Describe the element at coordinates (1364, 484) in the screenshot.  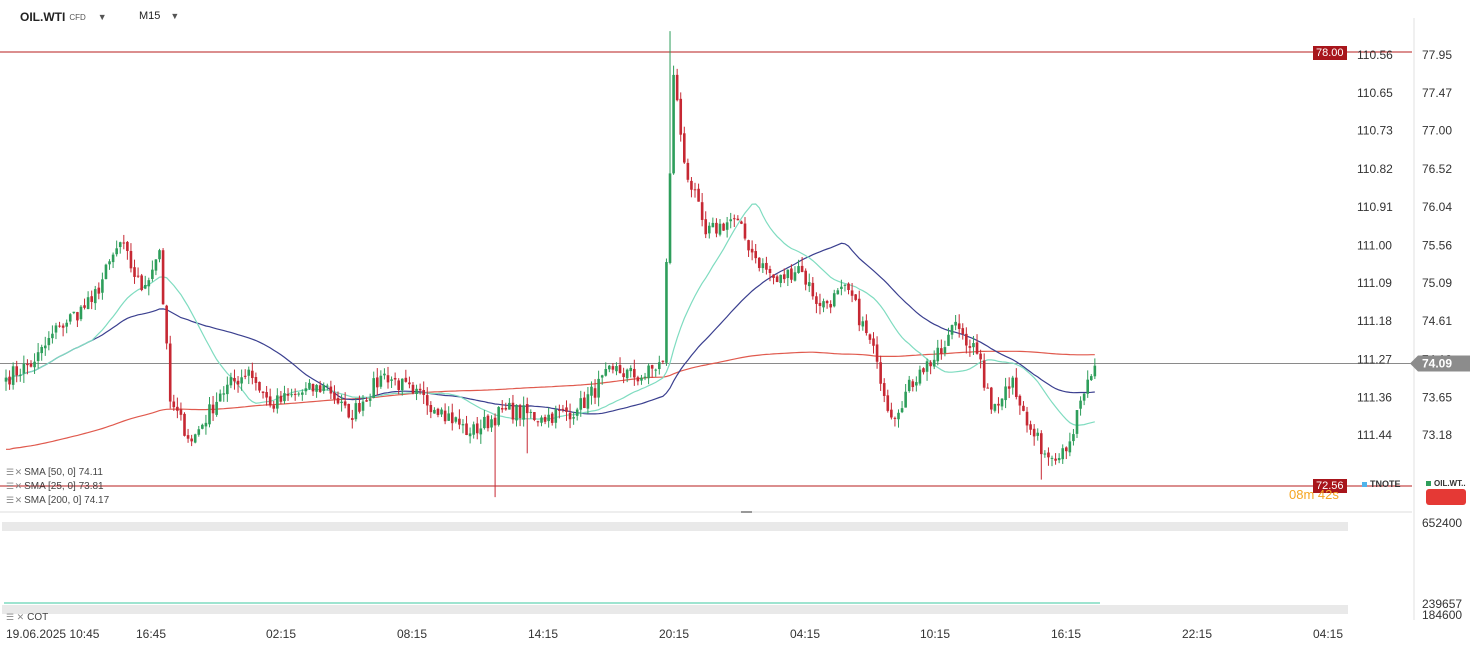
I see `legend-swatch` at that location.